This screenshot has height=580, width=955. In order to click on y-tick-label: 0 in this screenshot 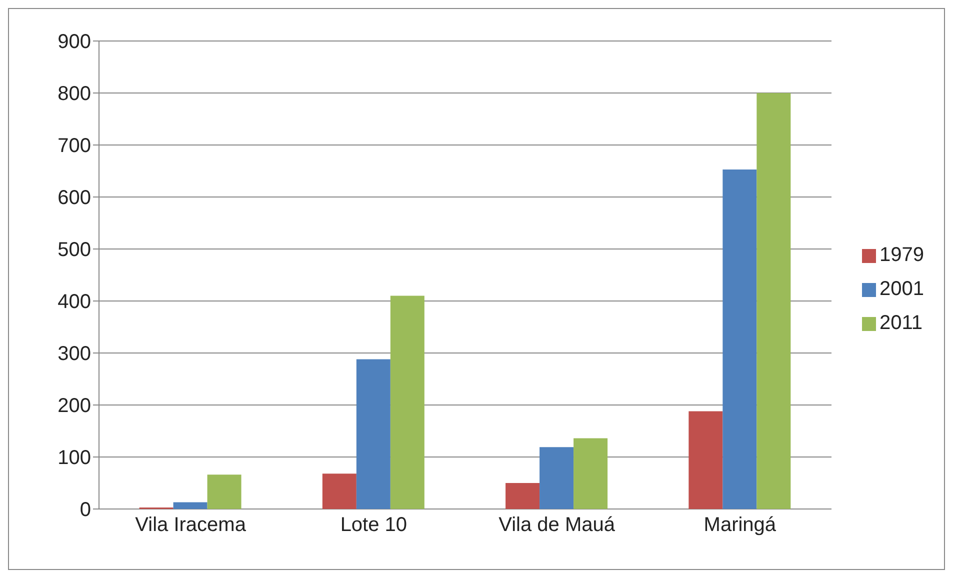, I will do `click(85, 510)`.